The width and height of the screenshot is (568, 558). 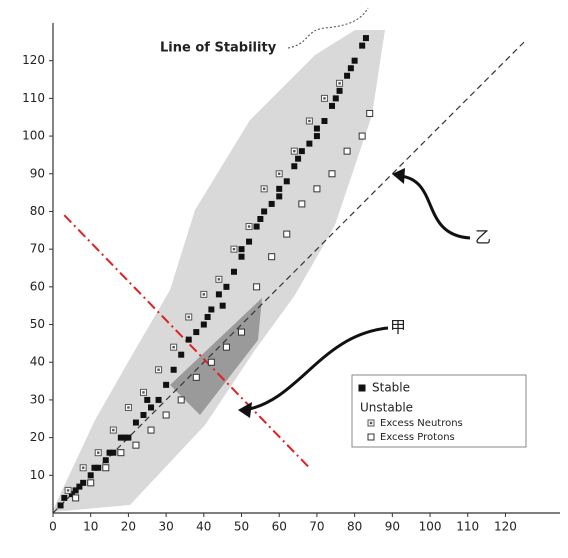 What do you see at coordinates (439, 411) in the screenshot?
I see `legend` at bounding box center [439, 411].